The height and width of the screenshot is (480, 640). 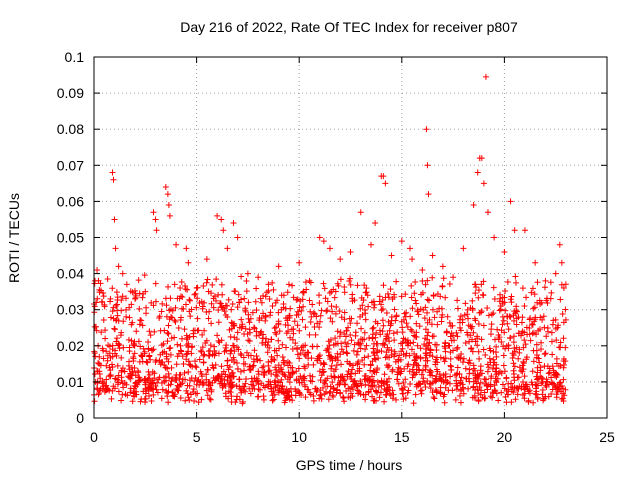 What do you see at coordinates (80, 418) in the screenshot?
I see `y-tick-label: 0` at bounding box center [80, 418].